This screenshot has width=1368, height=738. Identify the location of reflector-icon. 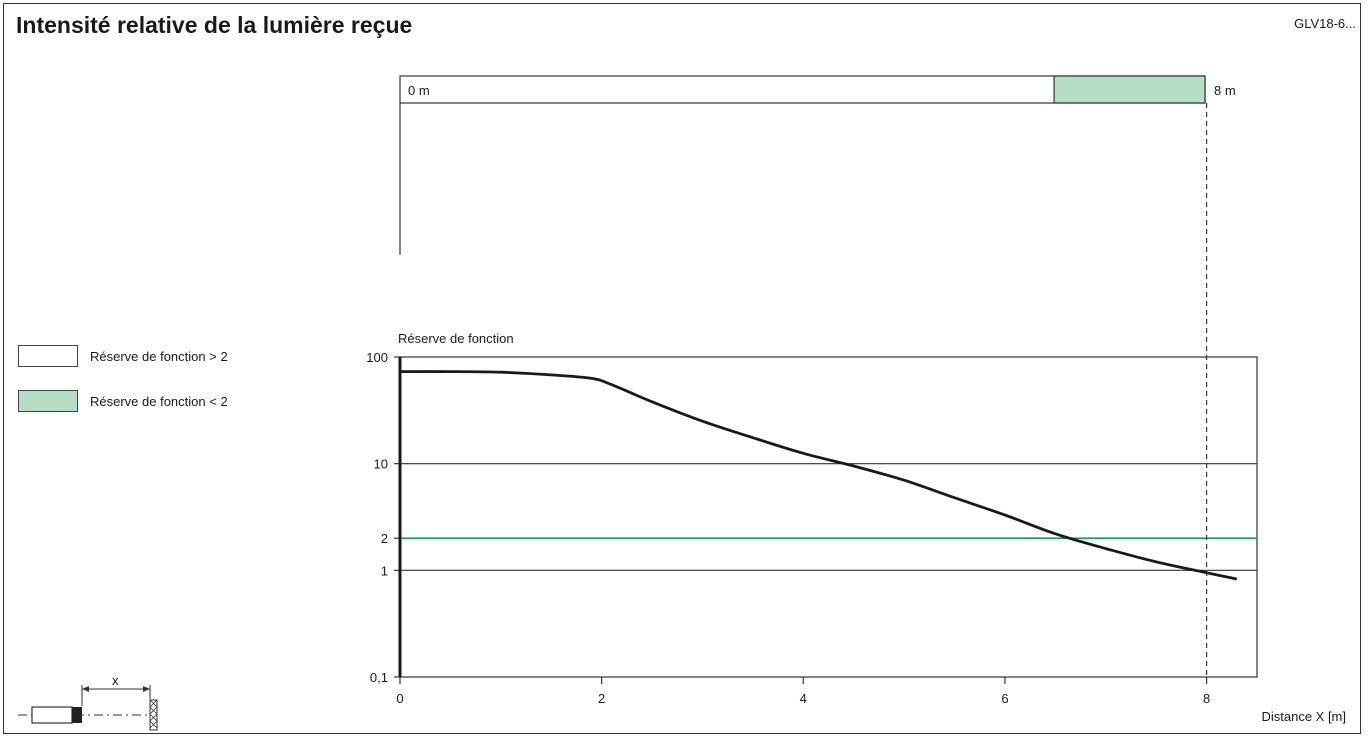
(153, 715).